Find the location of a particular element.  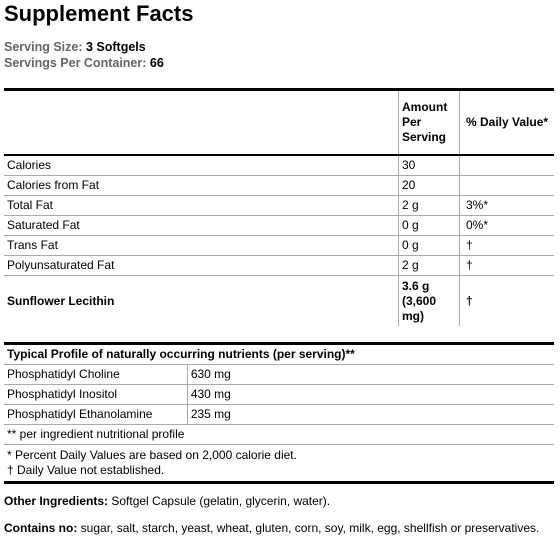

nutrient-name: Polyunsaturated Fat is located at coordinates (201, 265).